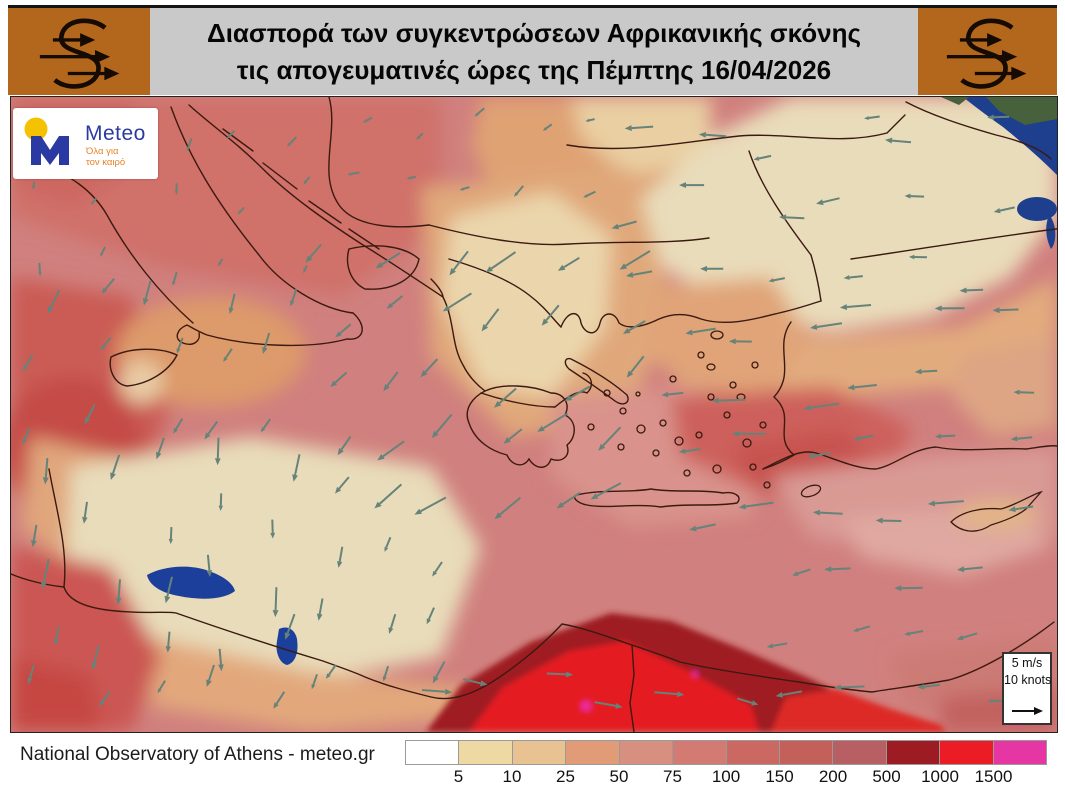  I want to click on logo-brand-name: Meteo, so click(115, 133).